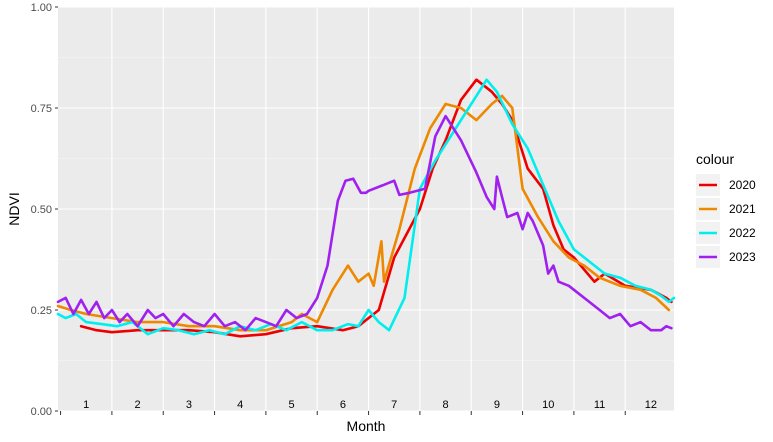 This screenshot has height=442, width=773. I want to click on y-axis: 0.00 0.25 0.50 0.75 1.00, so click(44, 210).